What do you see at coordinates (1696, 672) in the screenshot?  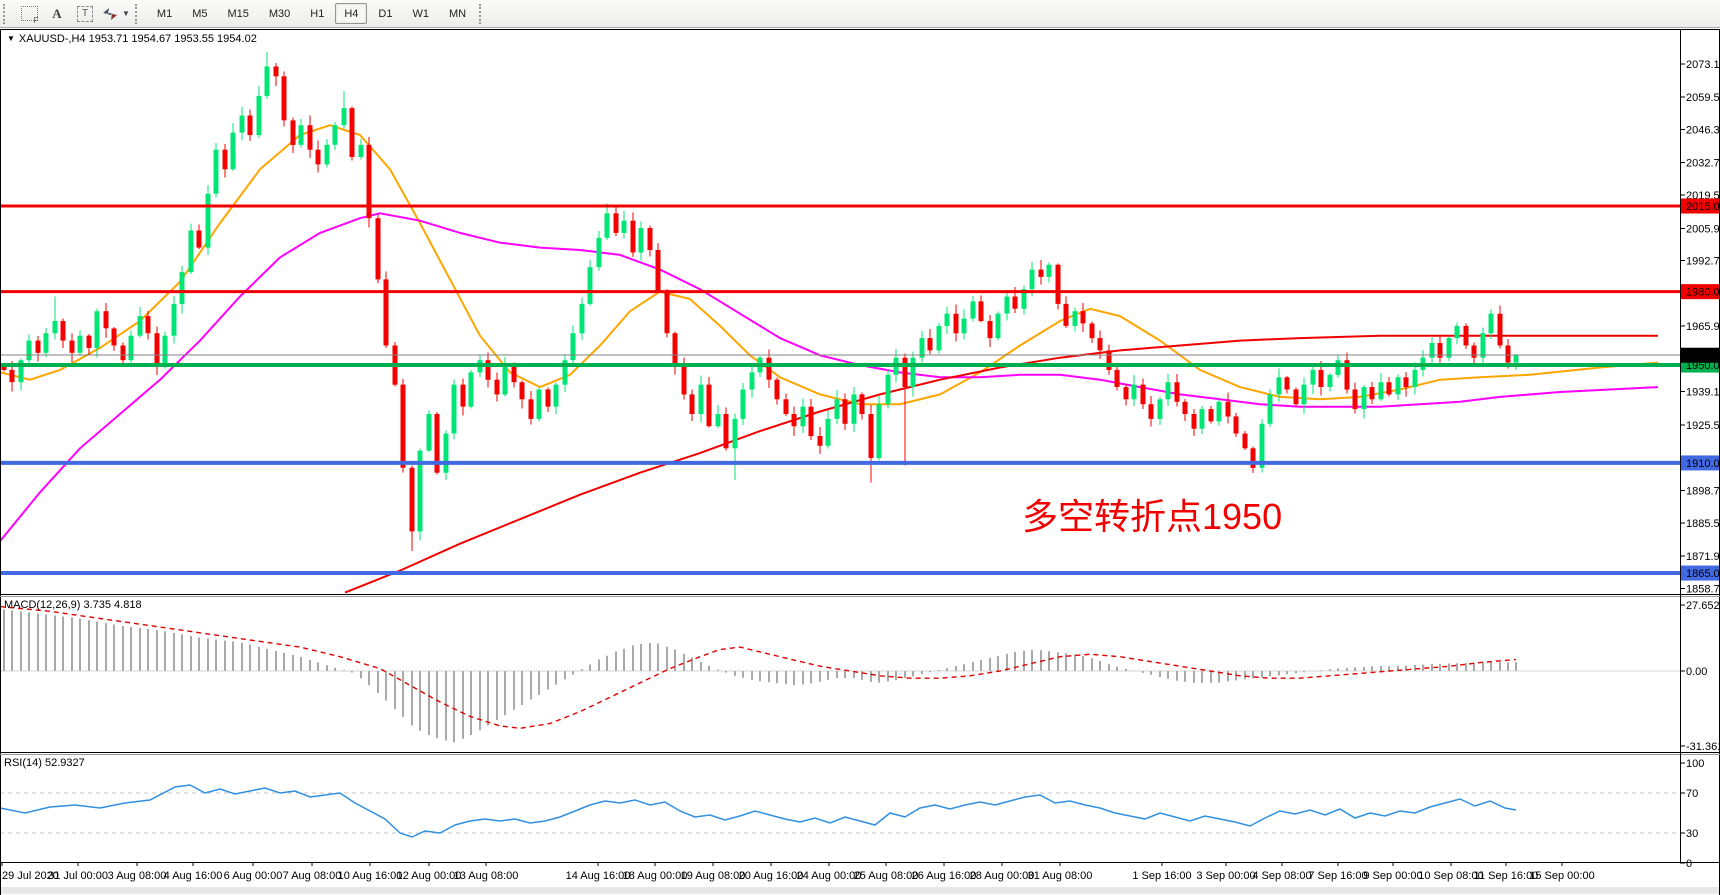 I see `macd-tick-label: 0.00` at bounding box center [1696, 672].